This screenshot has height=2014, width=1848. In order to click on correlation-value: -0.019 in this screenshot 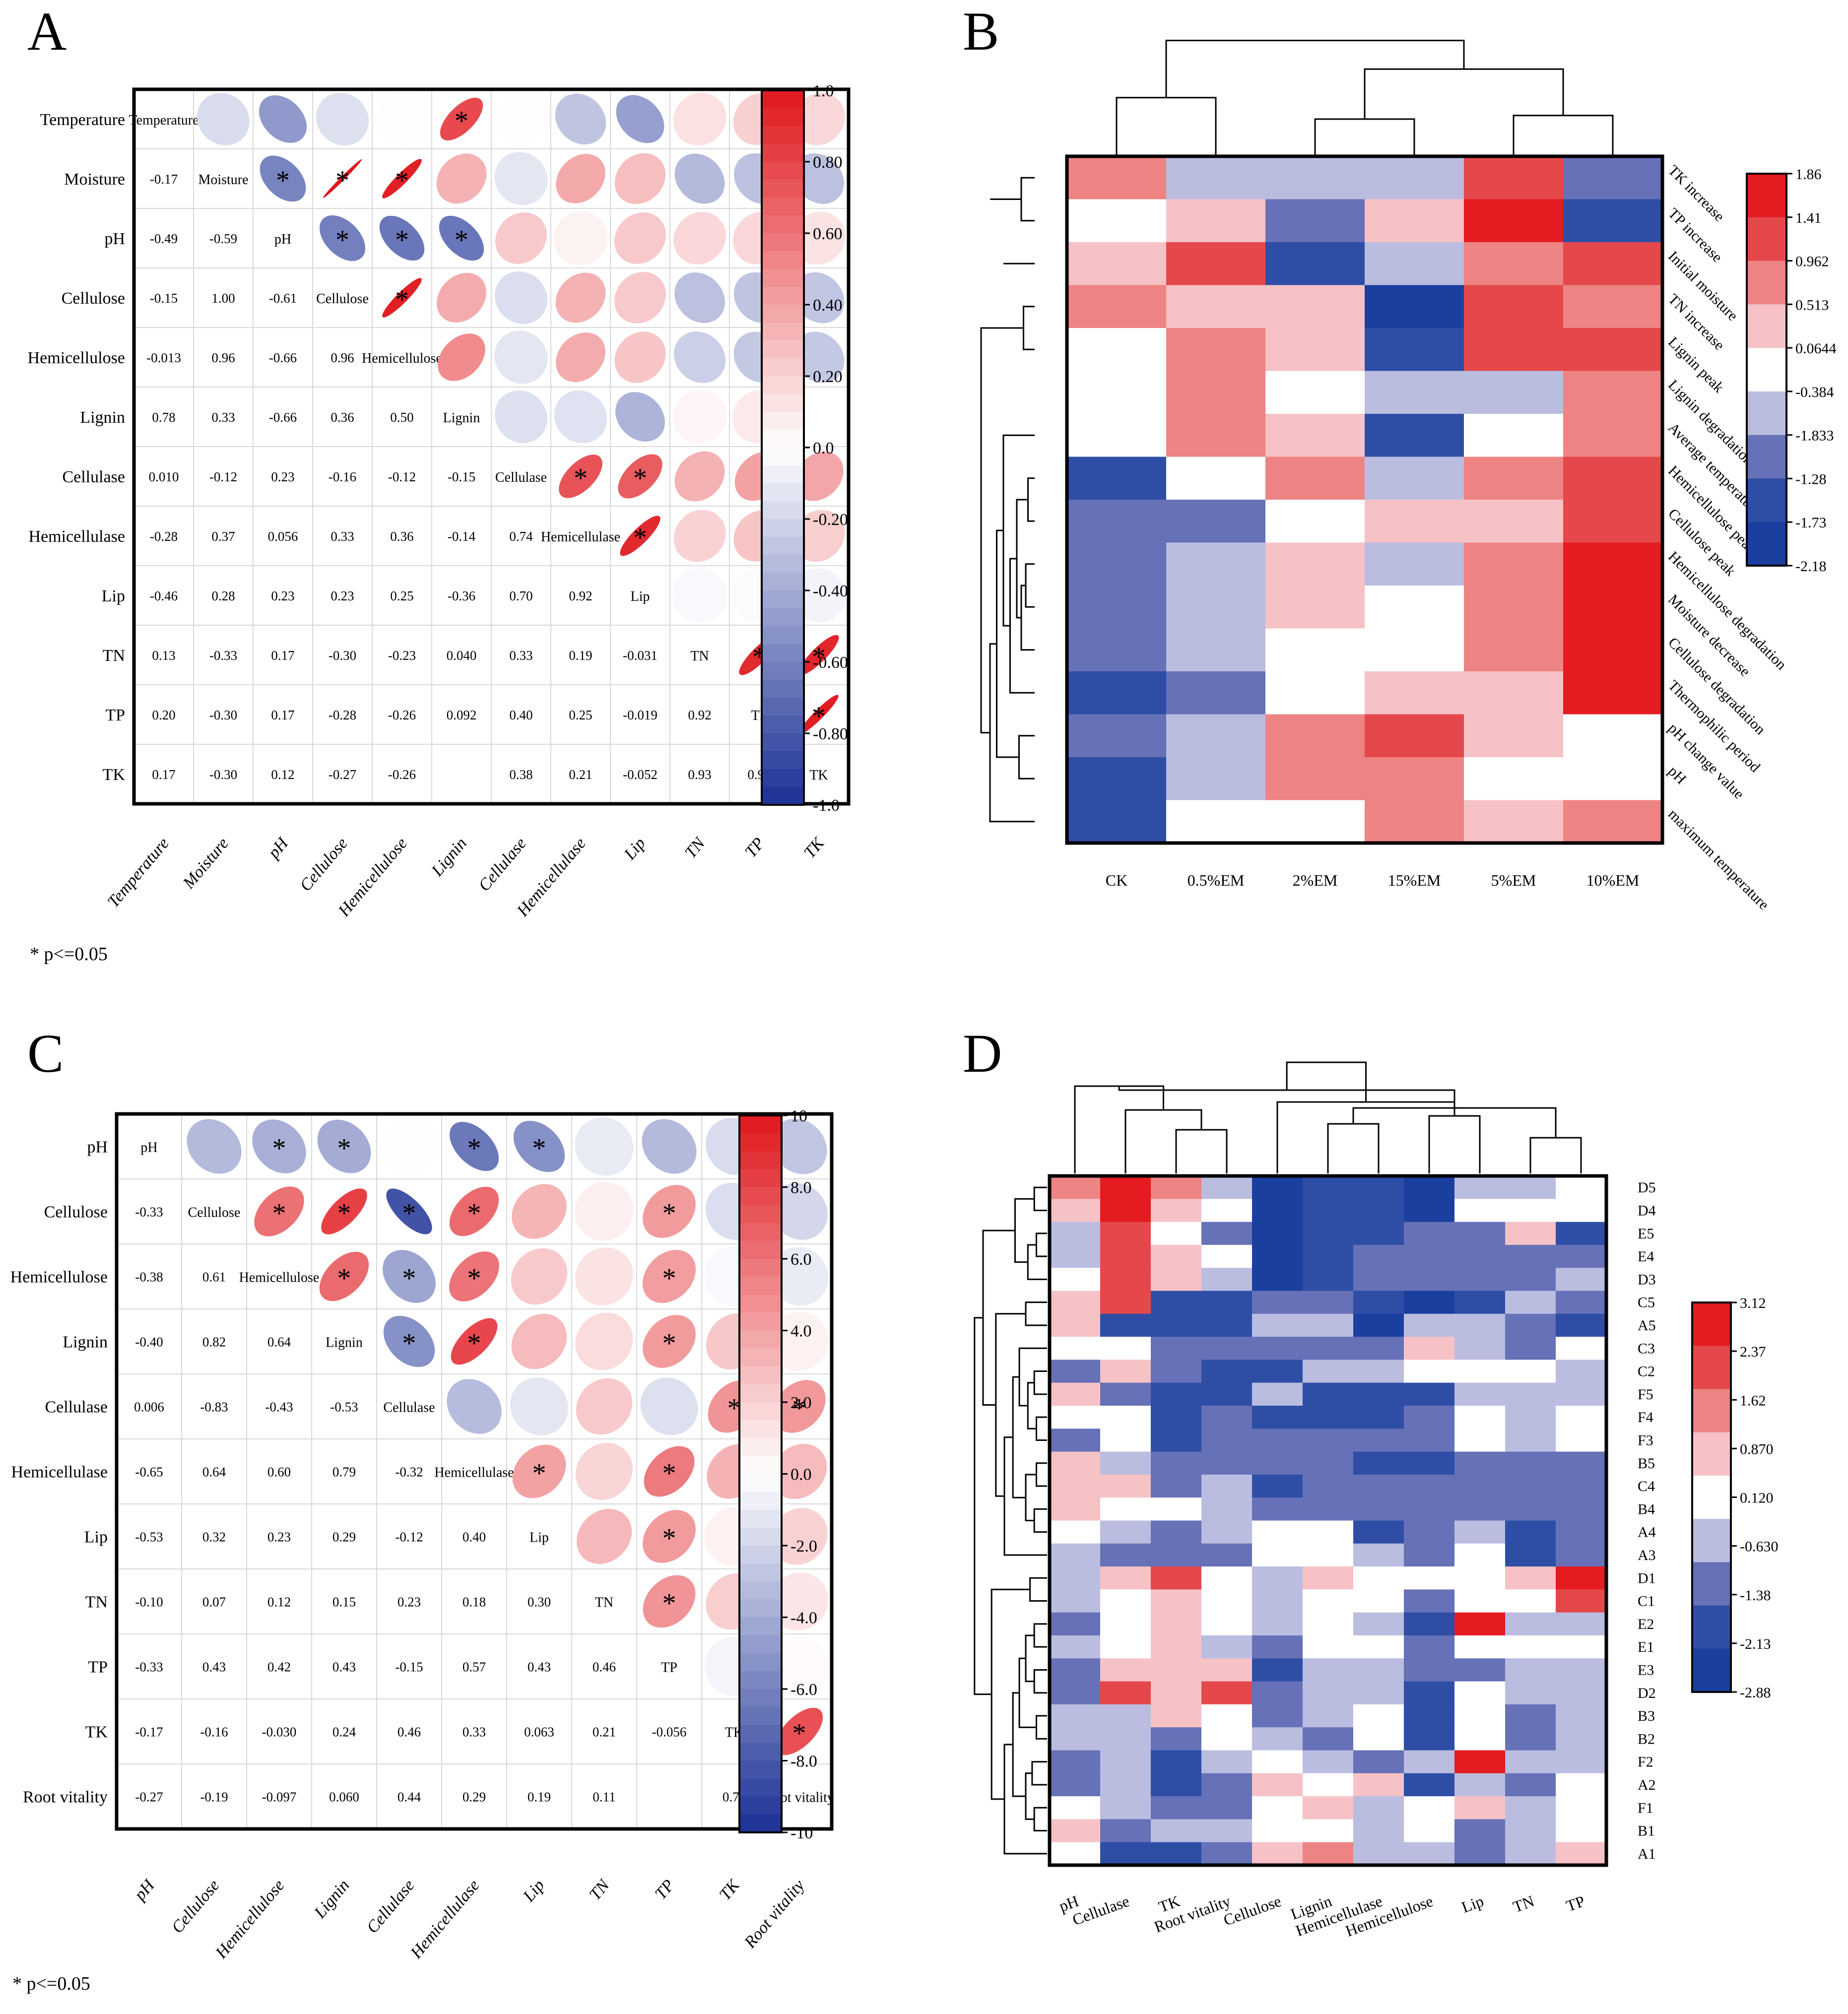, I will do `click(640, 715)`.